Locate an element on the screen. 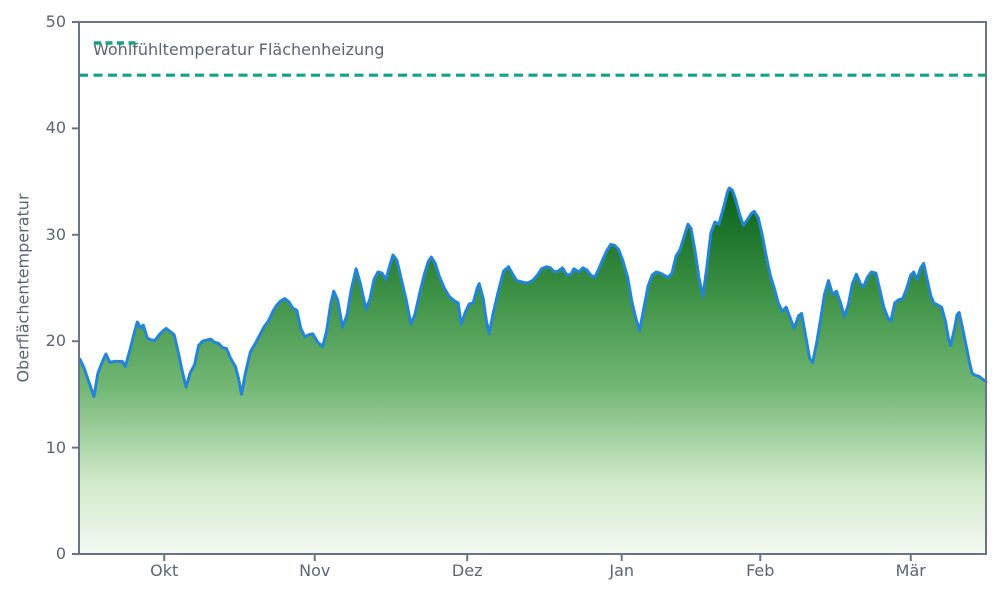 This screenshot has width=1000, height=600. y-axis-title: Oberflächentemperatur is located at coordinates (23, 288).